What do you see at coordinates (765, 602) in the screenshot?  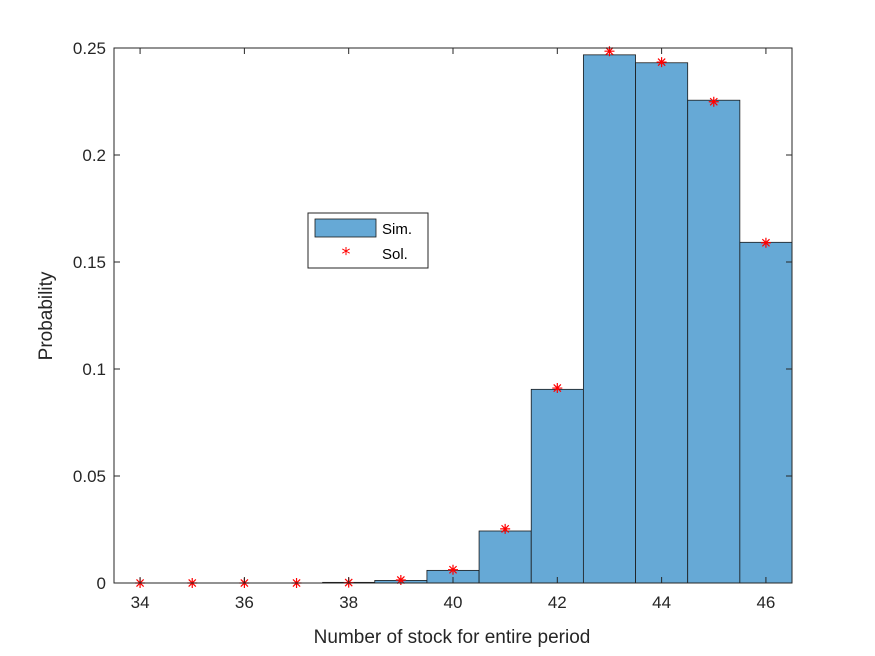 I see `x-tick-label-46: 46` at bounding box center [765, 602].